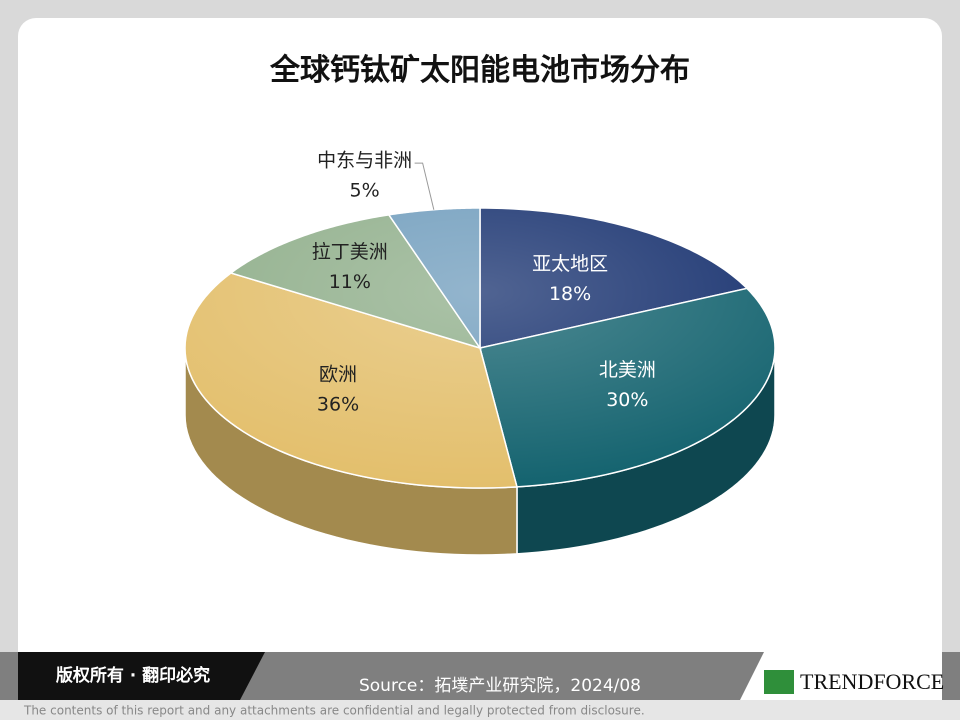 The image size is (960, 720). What do you see at coordinates (479, 70) in the screenshot?
I see `chart-title: 全球钙钛矿太阳能电池市场分布` at bounding box center [479, 70].